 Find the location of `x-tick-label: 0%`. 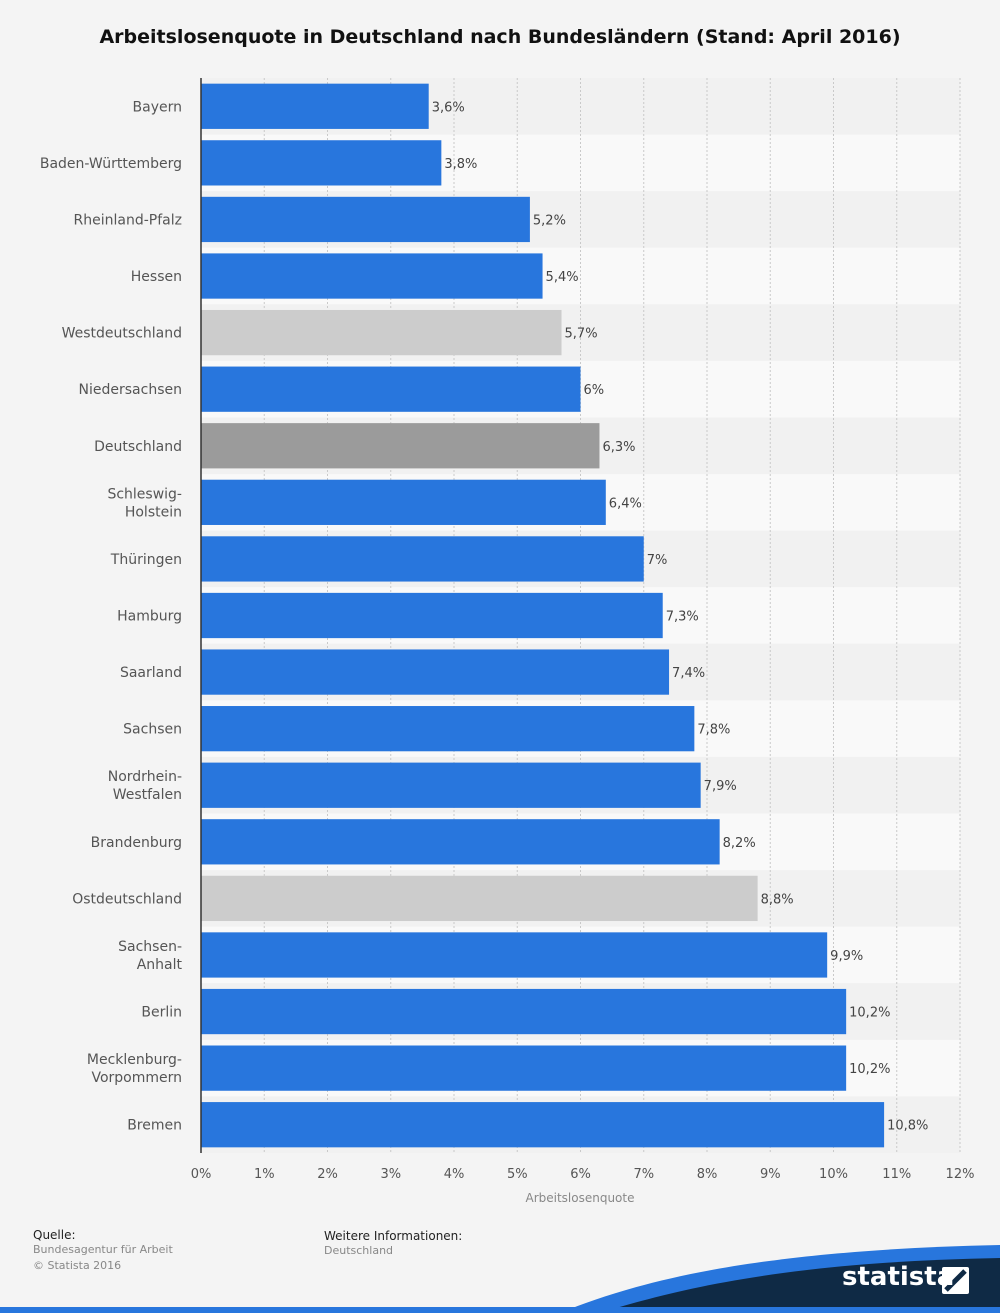

x-tick-label: 0% is located at coordinates (201, 1174).